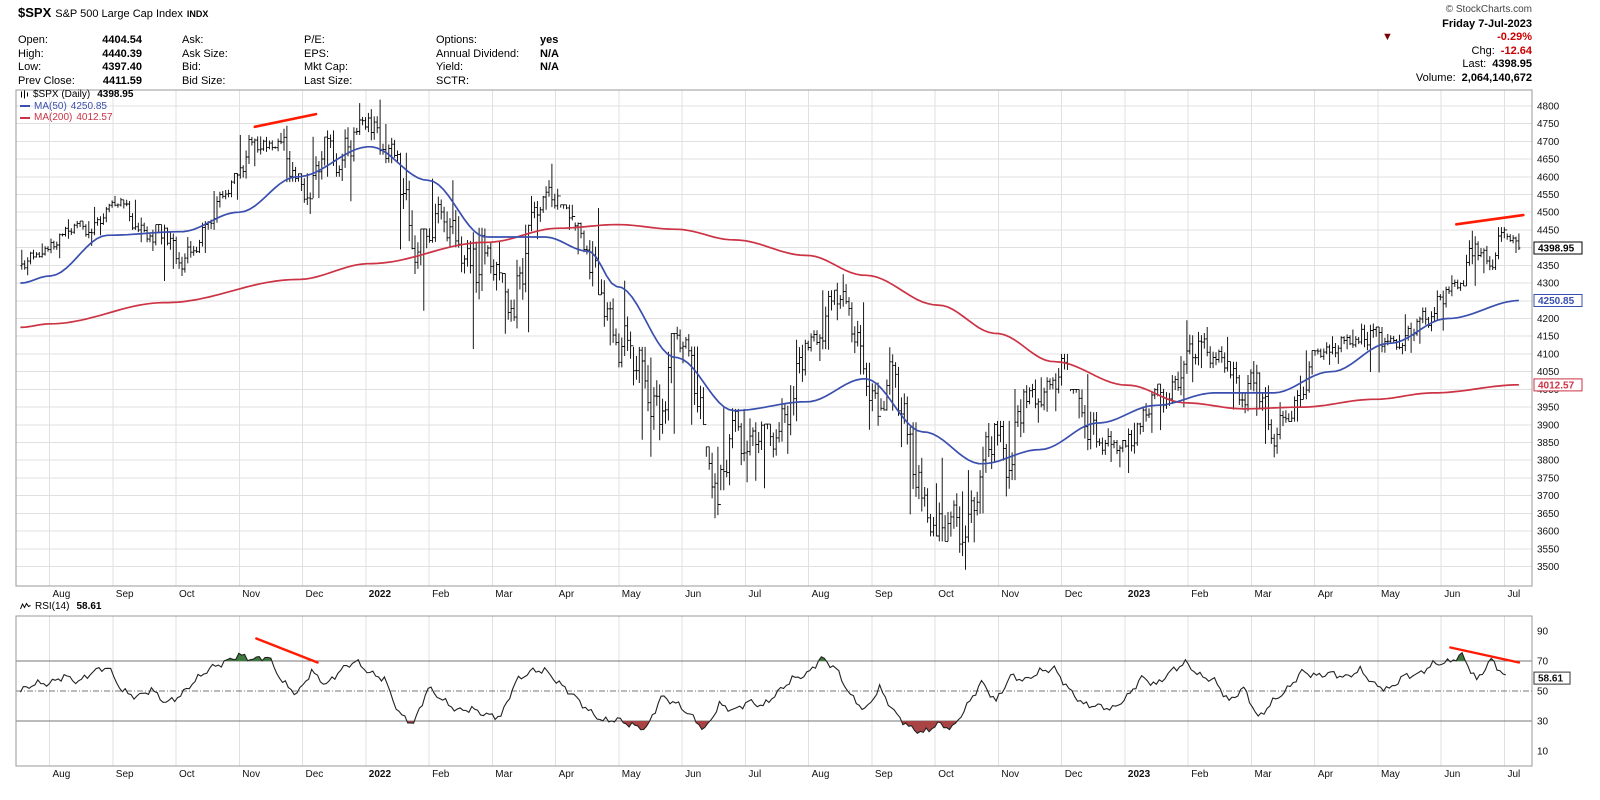 The width and height of the screenshot is (1600, 800). What do you see at coordinates (549, 53) in the screenshot?
I see `dividend-value: N/A` at bounding box center [549, 53].